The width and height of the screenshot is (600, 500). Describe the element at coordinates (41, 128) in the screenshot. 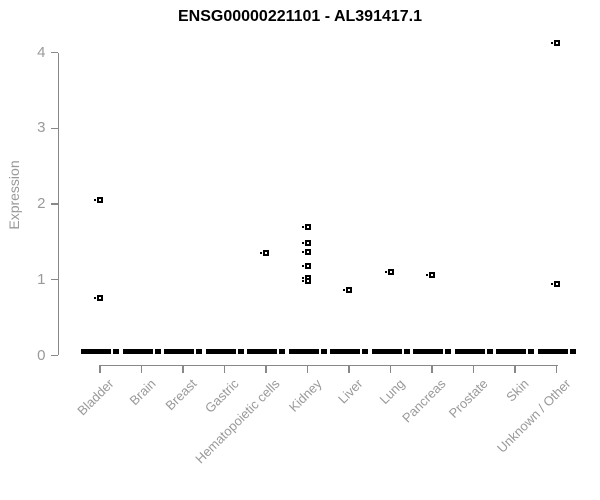

I see `y-tick-label: 3` at that location.